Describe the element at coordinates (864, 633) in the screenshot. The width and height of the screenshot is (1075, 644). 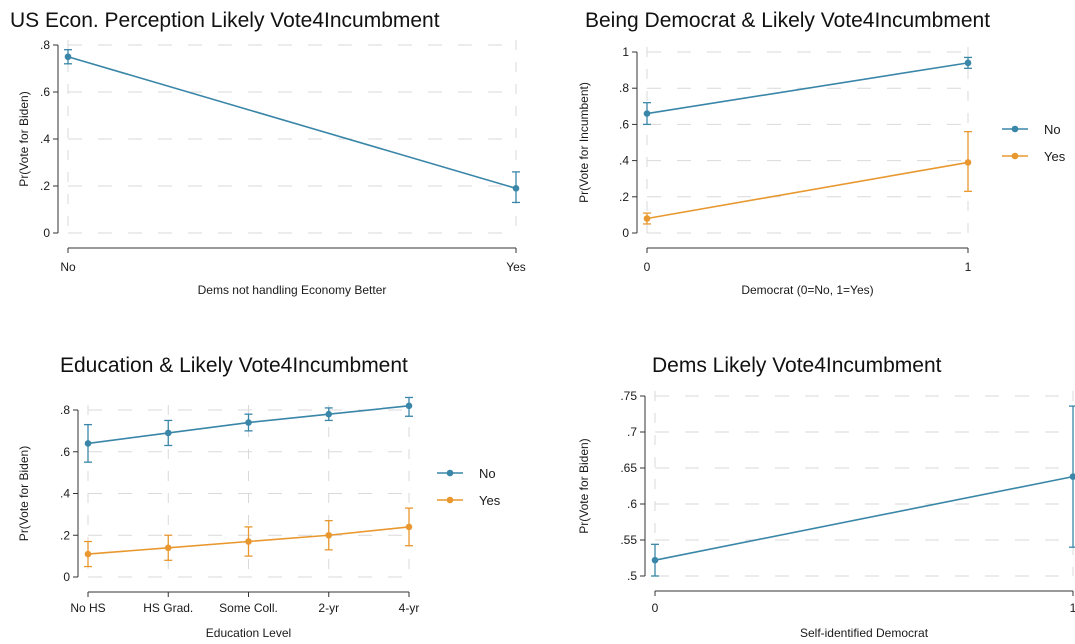
I see `x-axis-title: Self-identified Democrat` at that location.